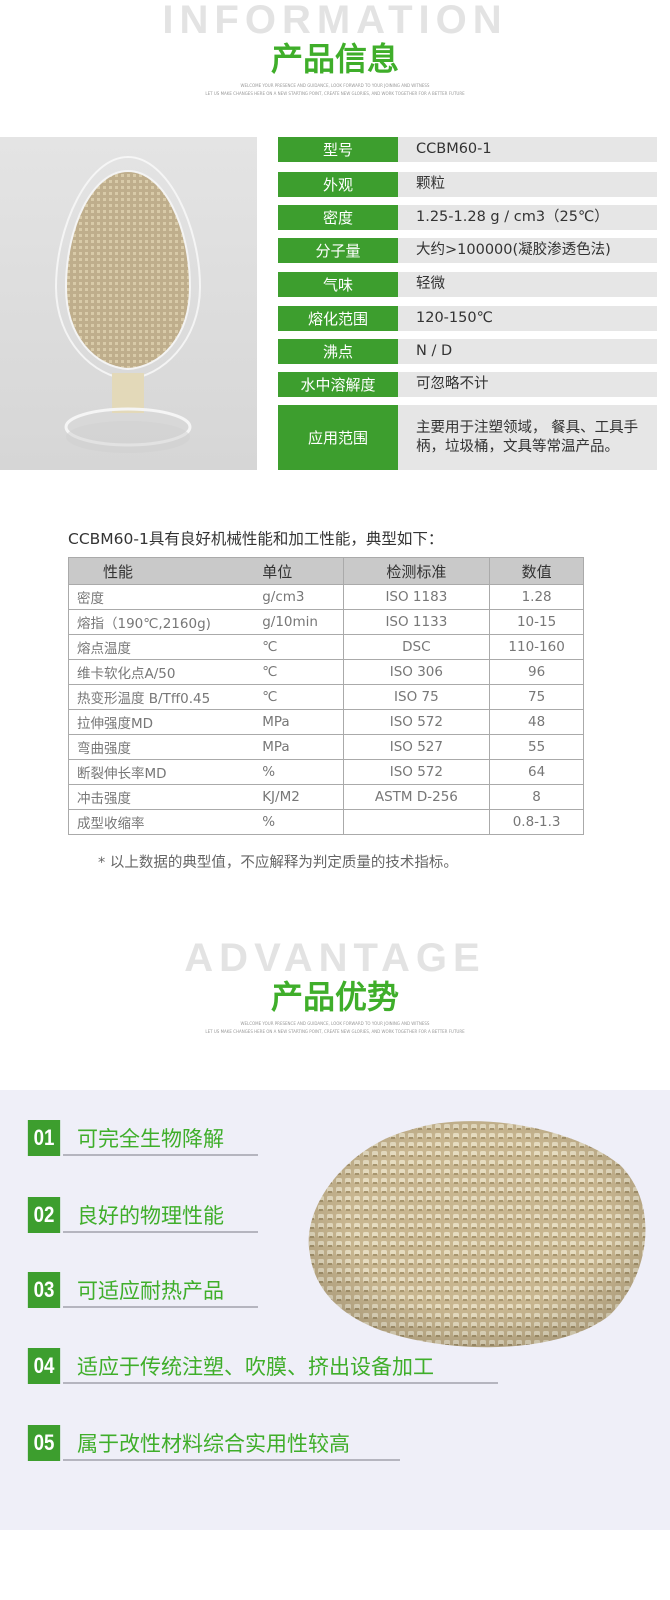 This screenshot has height=1600, width=670. Describe the element at coordinates (165, 622) in the screenshot. I see `cell-property: 熔指（190℃,2160g)` at that location.